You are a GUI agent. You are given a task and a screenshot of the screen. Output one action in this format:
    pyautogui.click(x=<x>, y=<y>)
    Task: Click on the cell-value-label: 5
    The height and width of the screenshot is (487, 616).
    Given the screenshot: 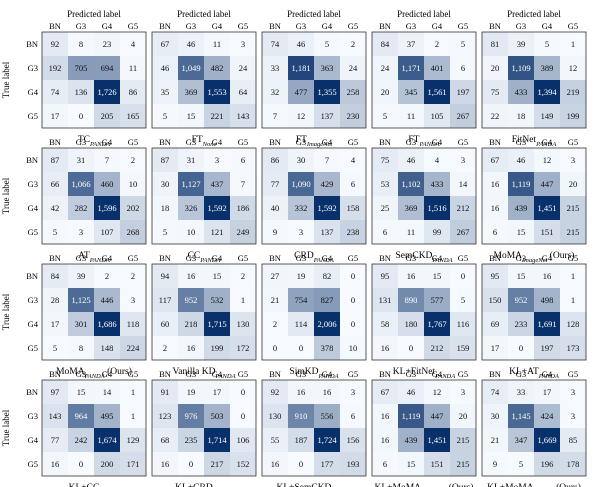 What is the action you would take?
    pyautogui.click(x=385, y=116)
    